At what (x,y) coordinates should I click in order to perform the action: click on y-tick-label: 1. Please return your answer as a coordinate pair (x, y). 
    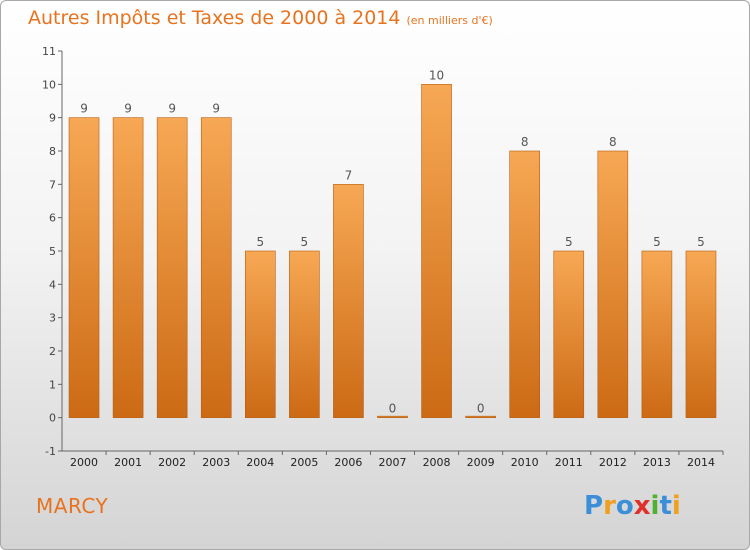
    Looking at the image, I should click on (52, 384).